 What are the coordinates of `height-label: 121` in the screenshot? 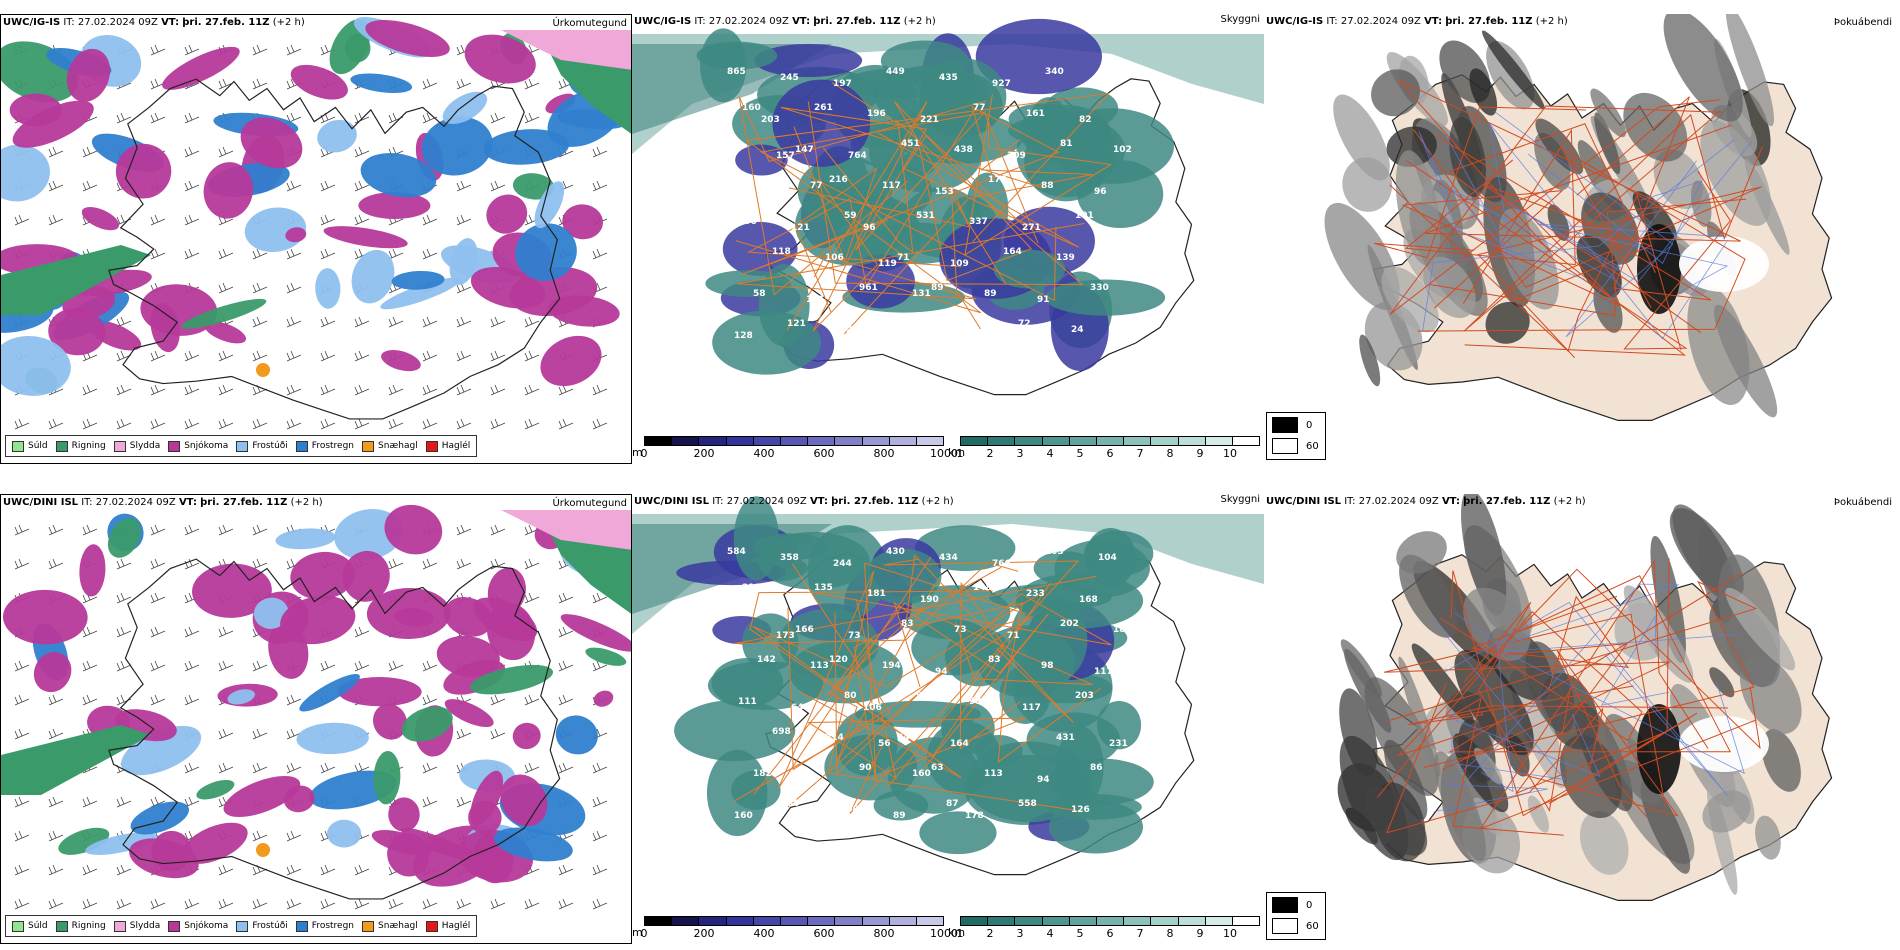 It's located at (800, 228).